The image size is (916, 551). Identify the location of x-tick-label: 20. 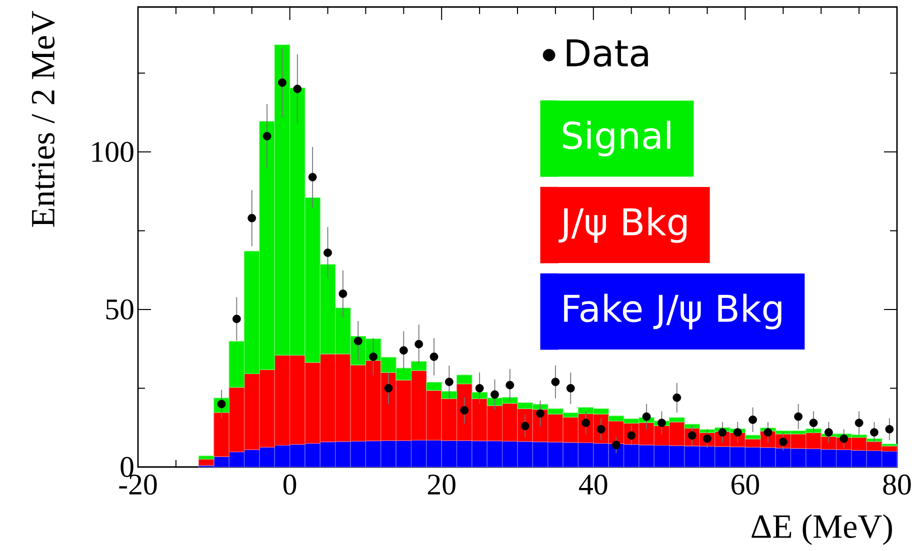
(442, 484).